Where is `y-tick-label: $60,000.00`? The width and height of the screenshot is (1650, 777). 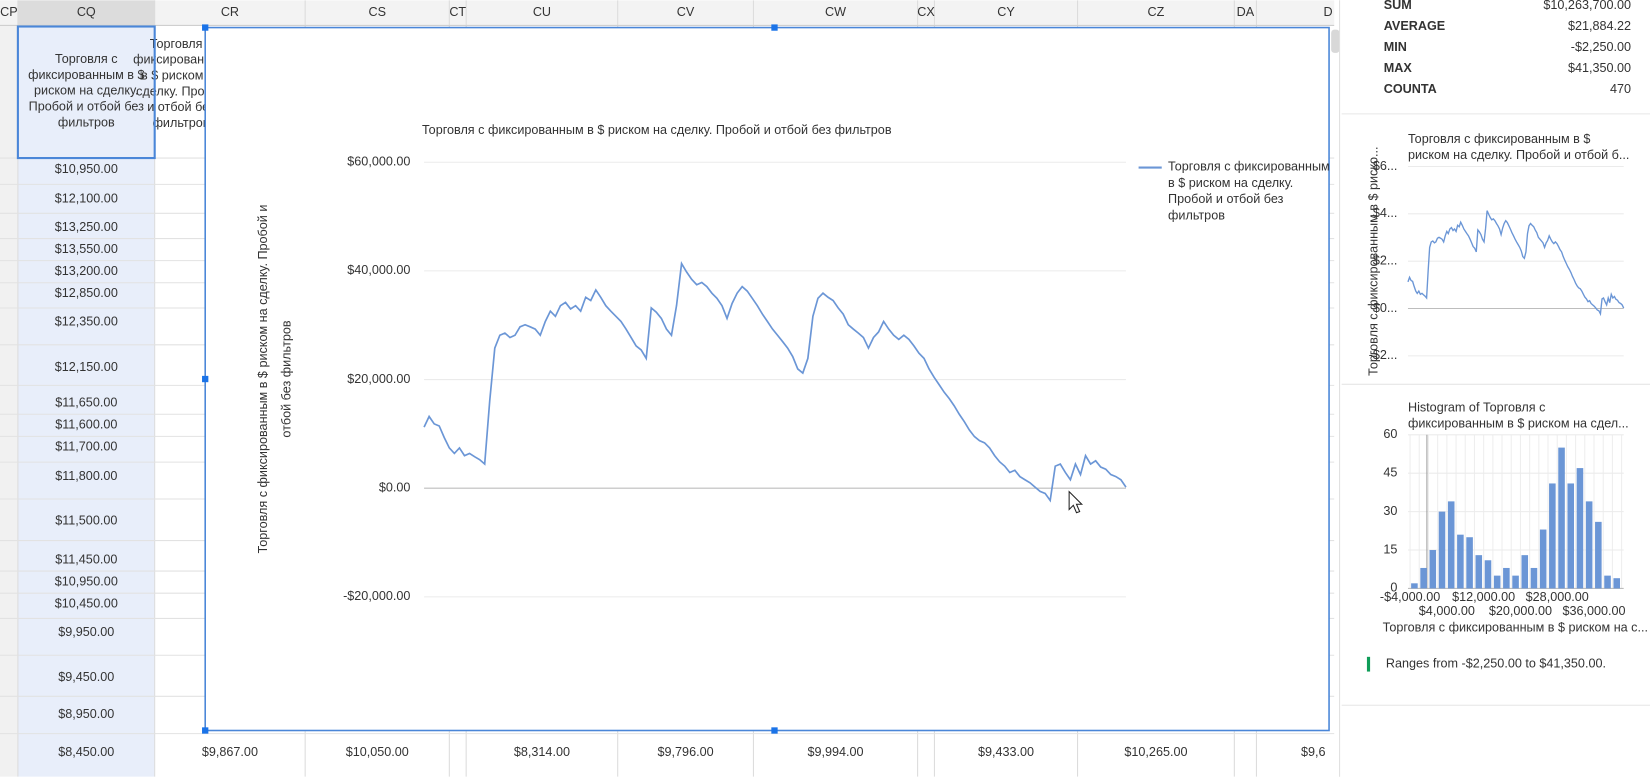 y-tick-label: $60,000.00 is located at coordinates (378, 162).